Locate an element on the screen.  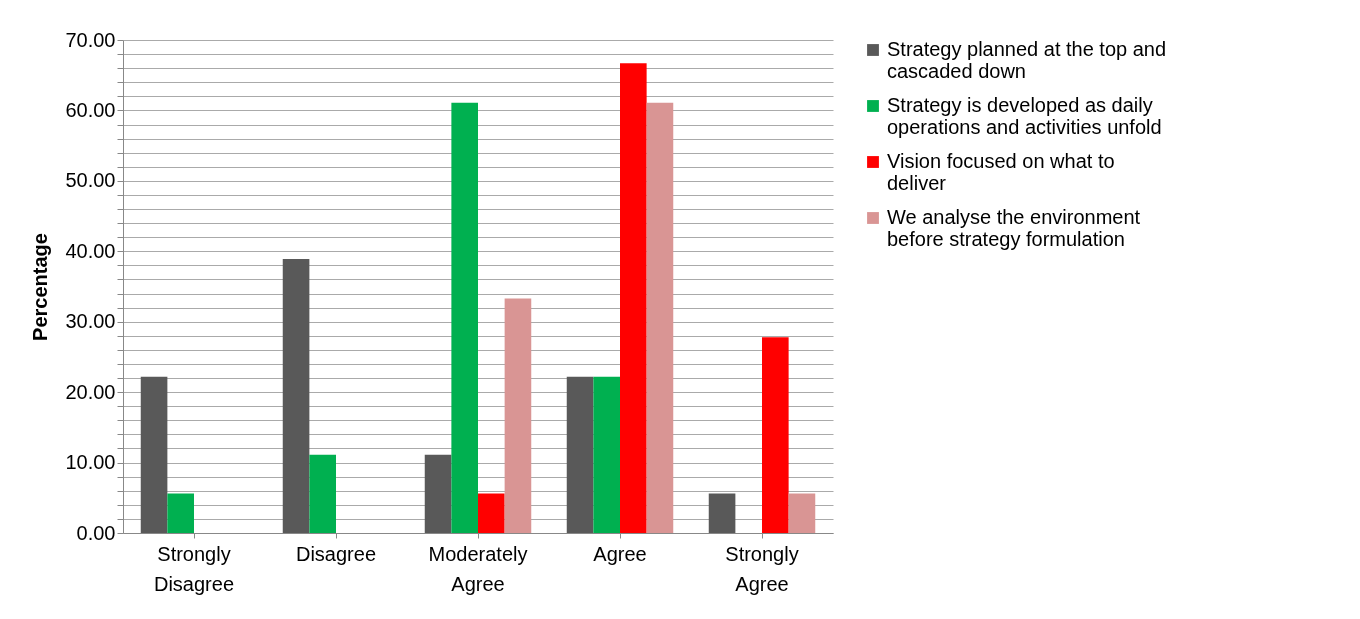
y-tick-label: 70.00 is located at coordinates (90, 39).